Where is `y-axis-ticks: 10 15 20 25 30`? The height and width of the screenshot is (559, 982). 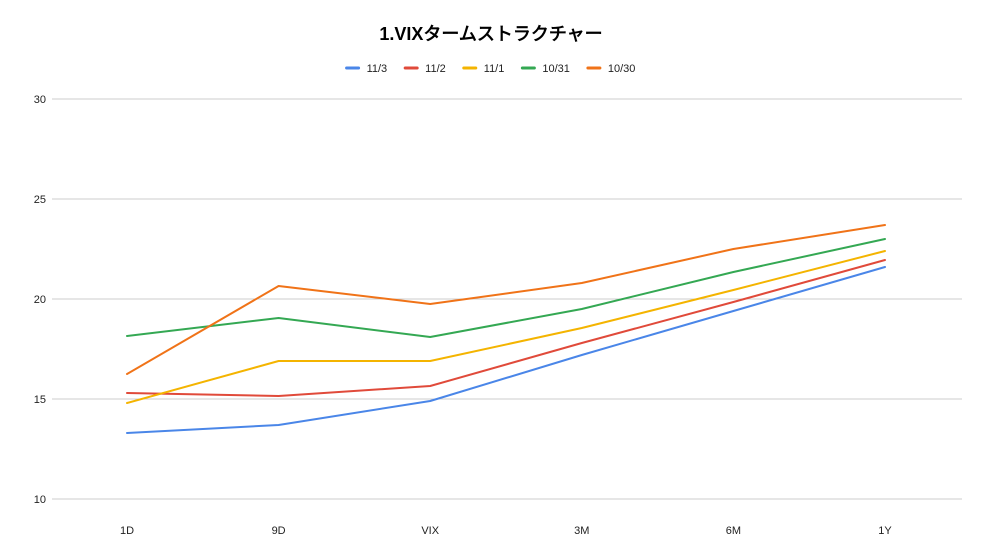 y-axis-ticks: 10 15 20 25 30 is located at coordinates (40, 300).